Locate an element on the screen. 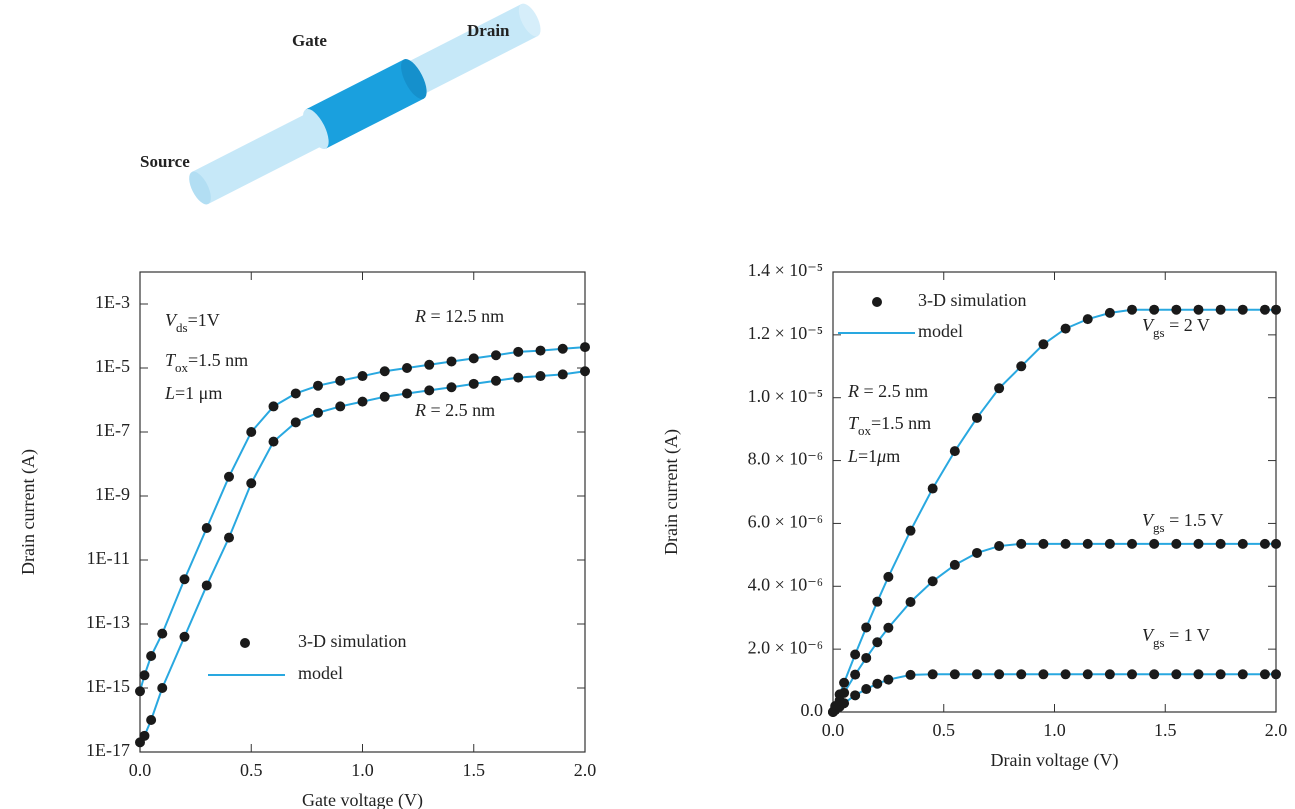 The image size is (1295, 809). gate-label: Gate is located at coordinates (309, 40).